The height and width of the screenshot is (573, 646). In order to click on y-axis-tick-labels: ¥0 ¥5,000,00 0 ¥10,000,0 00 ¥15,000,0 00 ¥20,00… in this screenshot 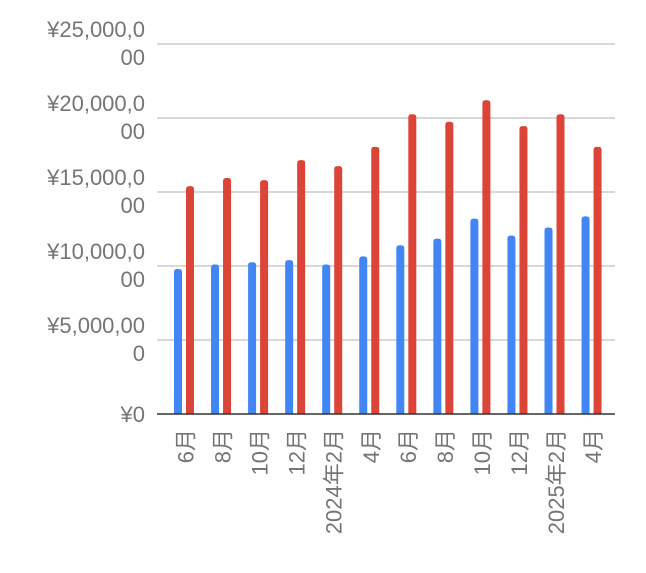, I will do `click(95, 222)`.